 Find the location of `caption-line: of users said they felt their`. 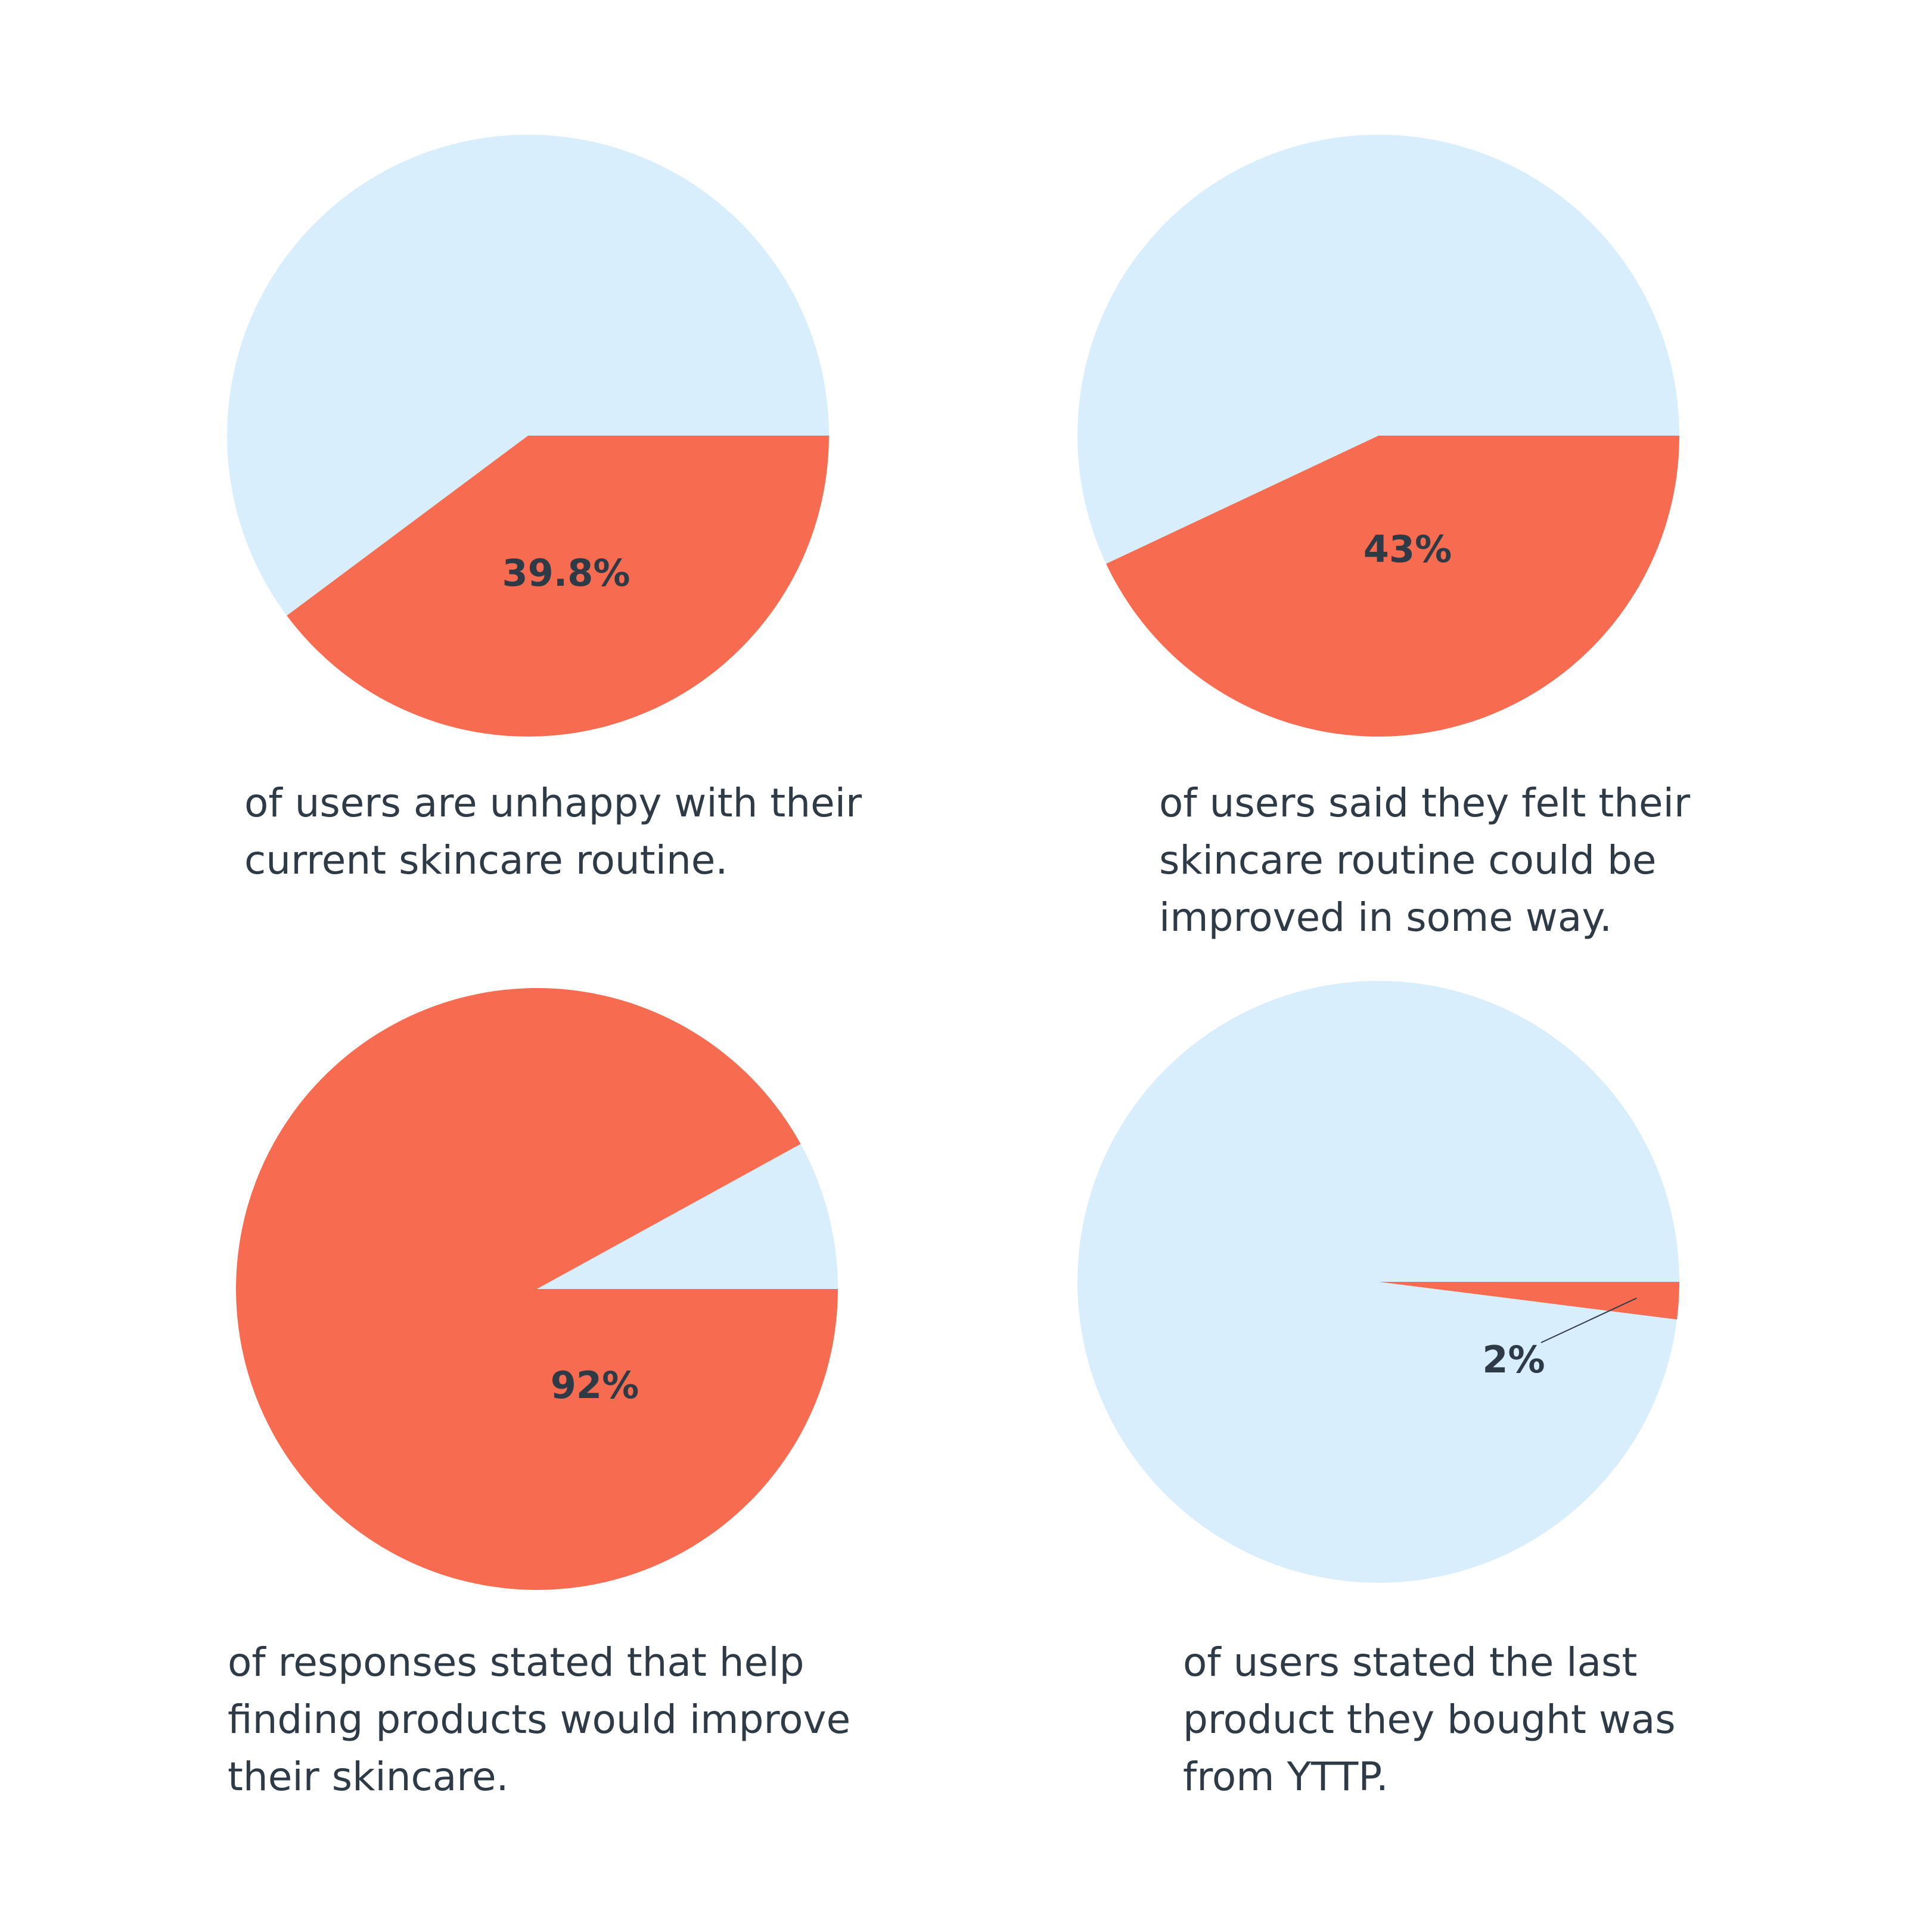

caption-line: of users said they felt their is located at coordinates (1425, 803).